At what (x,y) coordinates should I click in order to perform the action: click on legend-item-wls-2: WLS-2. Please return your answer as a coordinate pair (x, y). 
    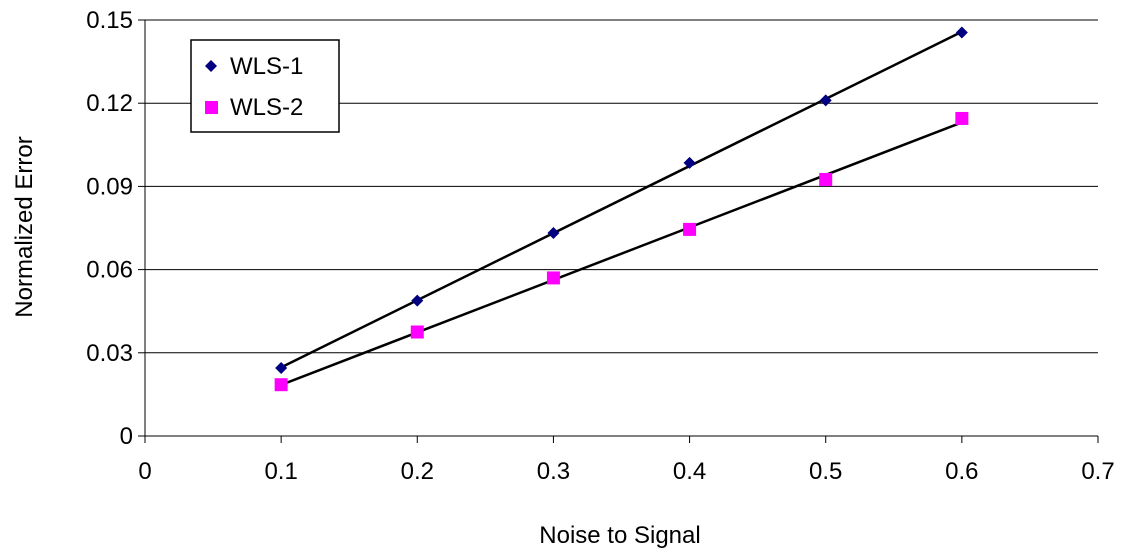
    Looking at the image, I should click on (254, 107).